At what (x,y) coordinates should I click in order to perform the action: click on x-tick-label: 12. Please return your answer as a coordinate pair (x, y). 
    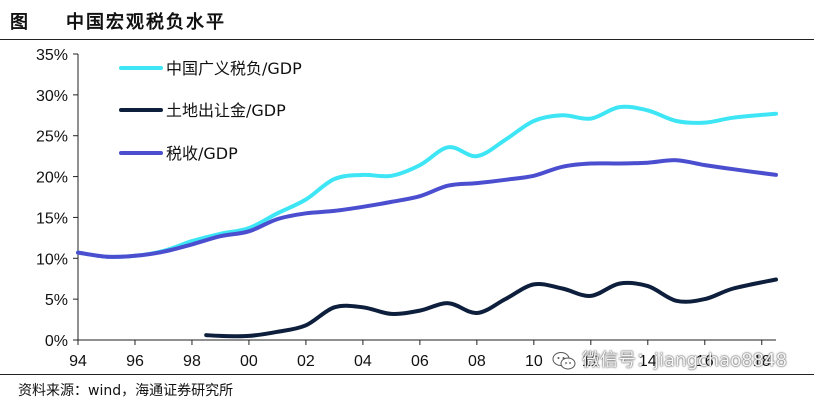
    Looking at the image, I should click on (591, 361).